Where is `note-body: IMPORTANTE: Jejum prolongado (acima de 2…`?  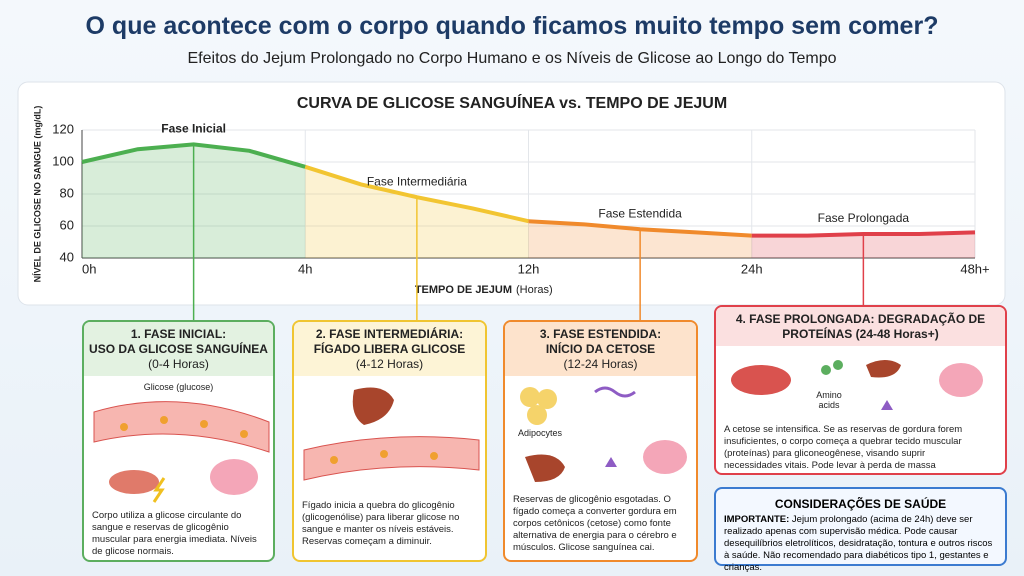 note-body: IMPORTANTE: Jejum prolongado (acima de 2… is located at coordinates (860, 544).